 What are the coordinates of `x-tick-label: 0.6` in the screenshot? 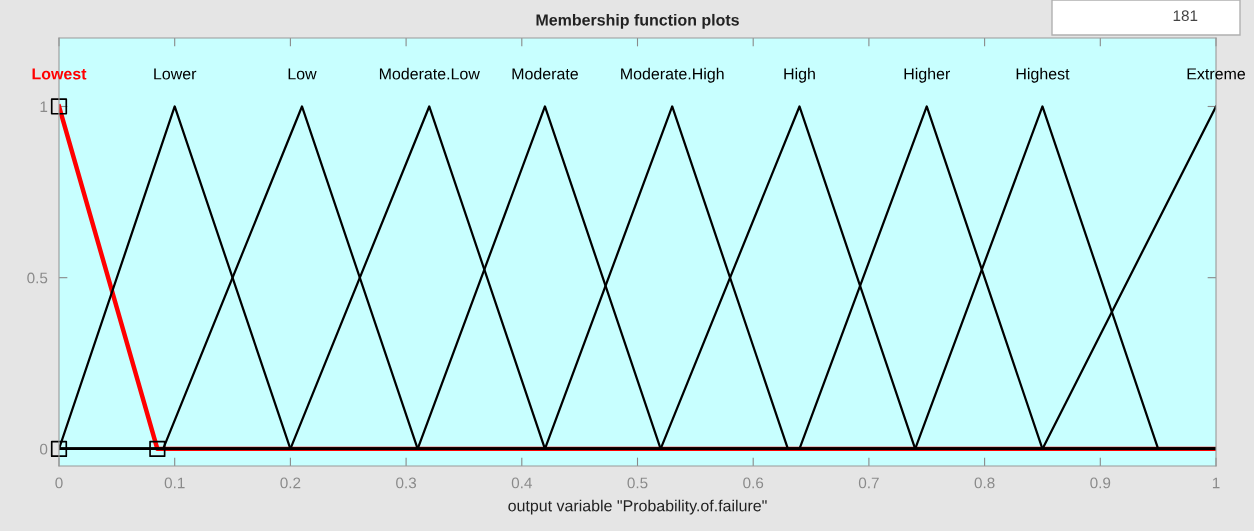 It's located at (753, 483).